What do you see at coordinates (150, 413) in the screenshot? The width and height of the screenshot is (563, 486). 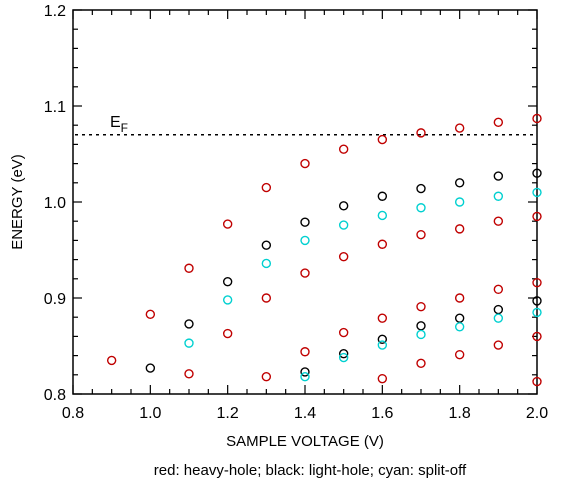 I see `x-tick-label: 1.0` at bounding box center [150, 413].